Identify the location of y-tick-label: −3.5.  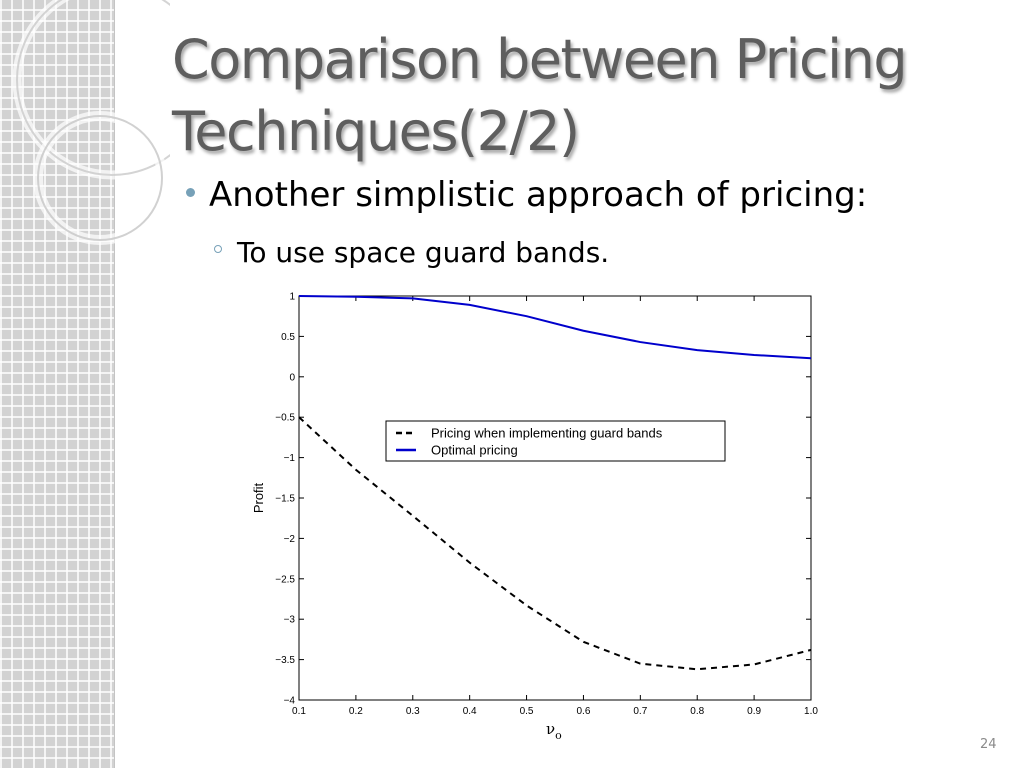
(285, 660).